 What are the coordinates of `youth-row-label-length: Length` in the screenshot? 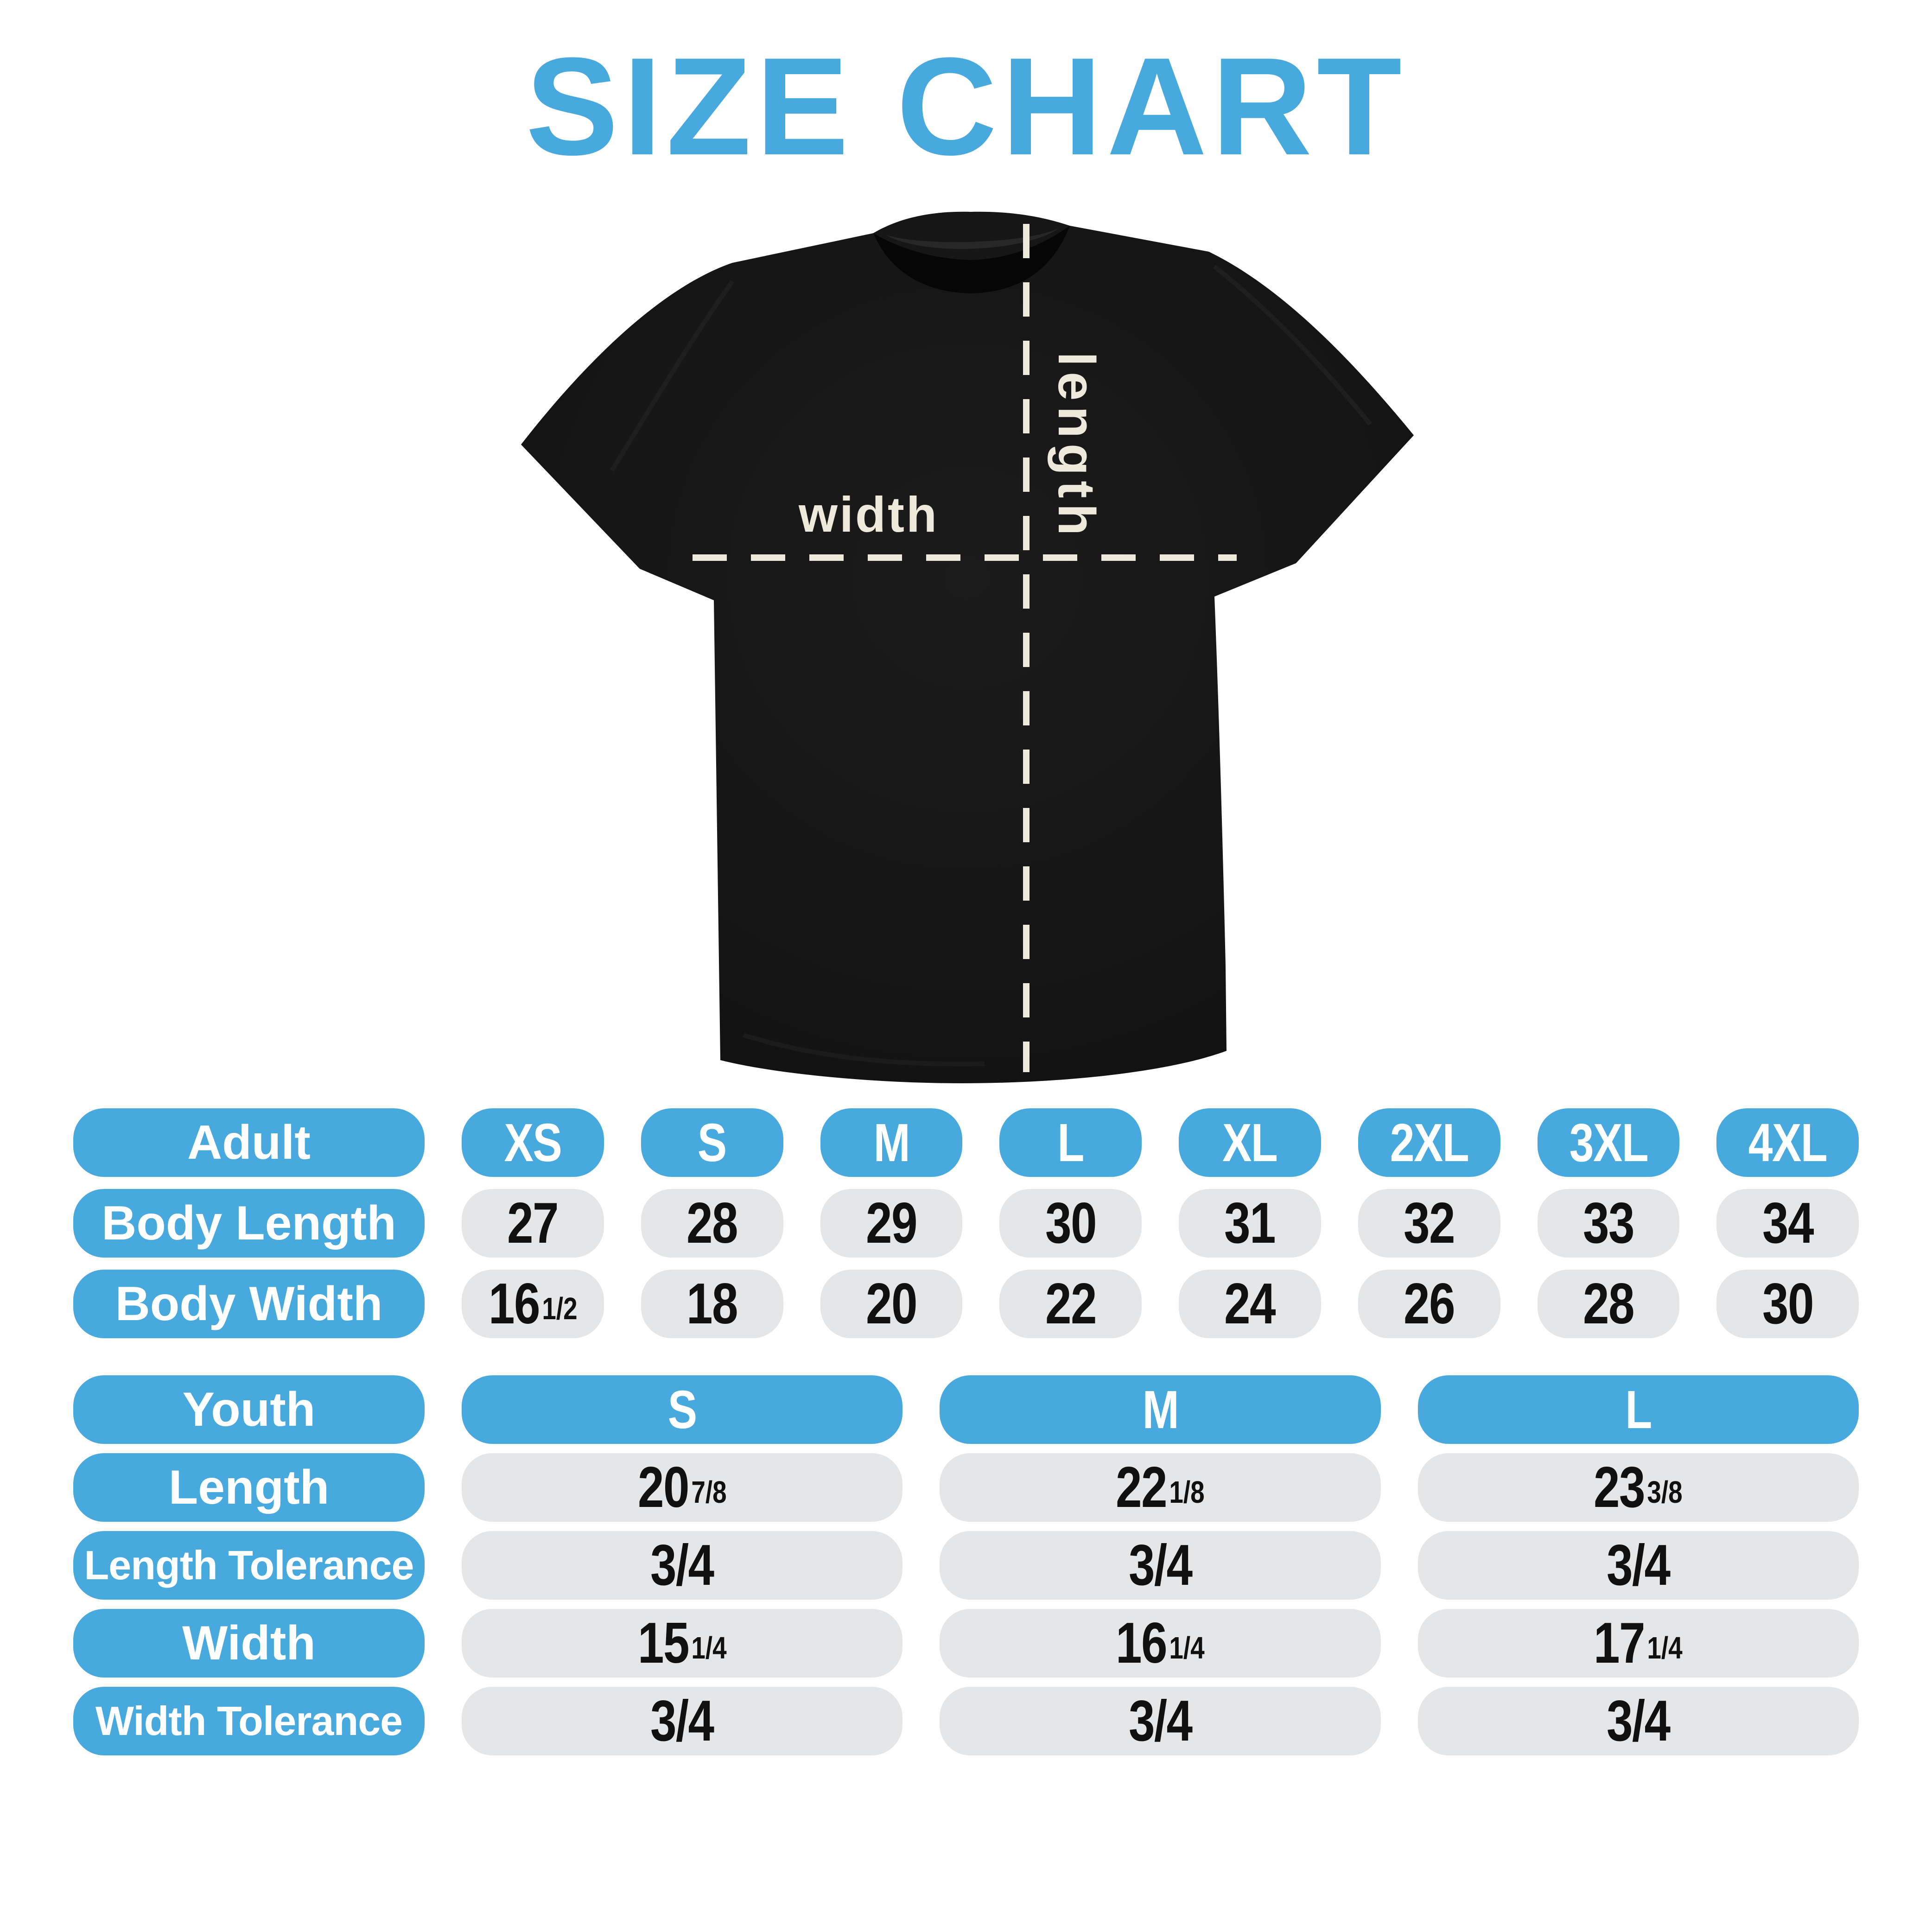 It's located at (249, 1487).